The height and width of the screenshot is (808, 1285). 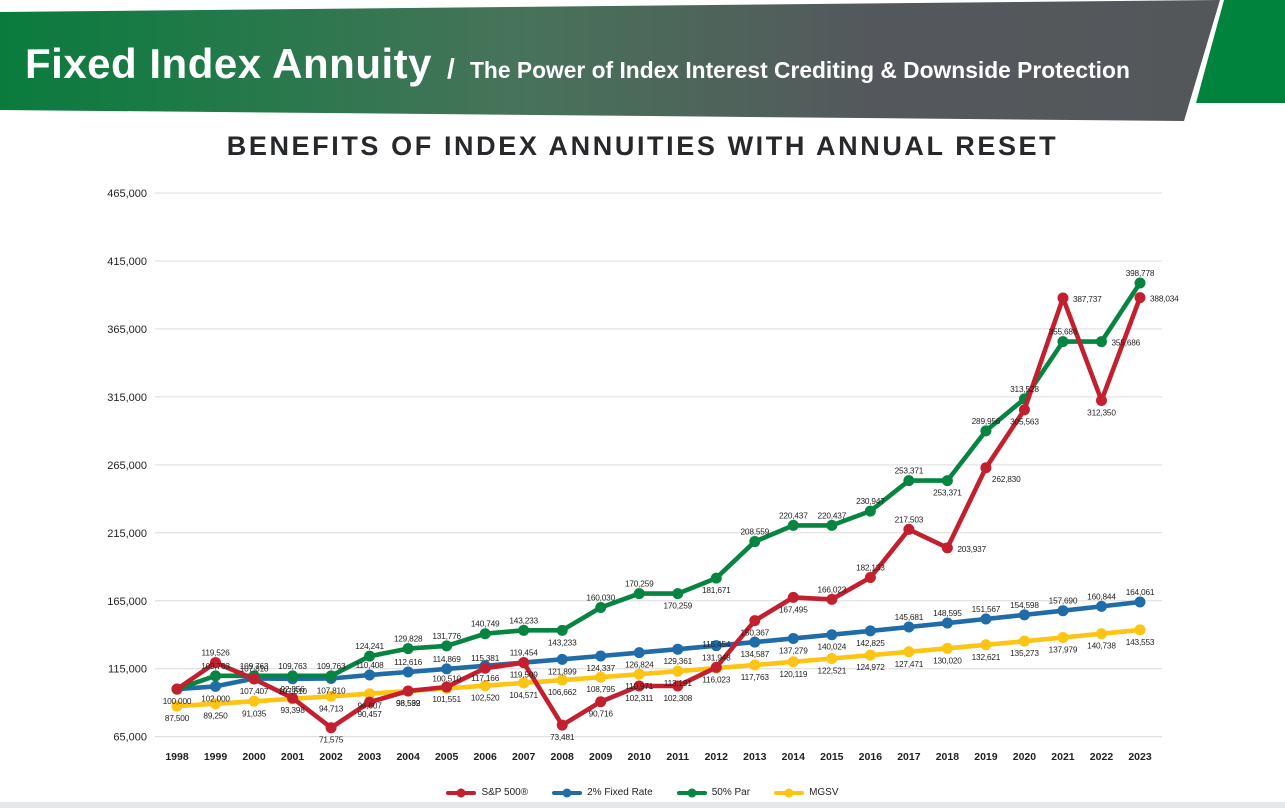 What do you see at coordinates (370, 665) in the screenshot?
I see `data-label-blue: 110,408` at bounding box center [370, 665].